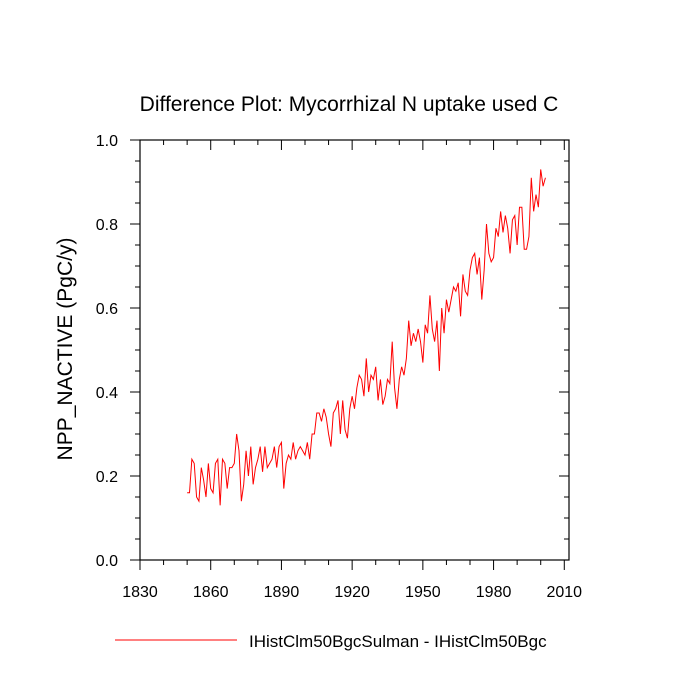  I want to click on x-tick-label: 1890, so click(282, 592).